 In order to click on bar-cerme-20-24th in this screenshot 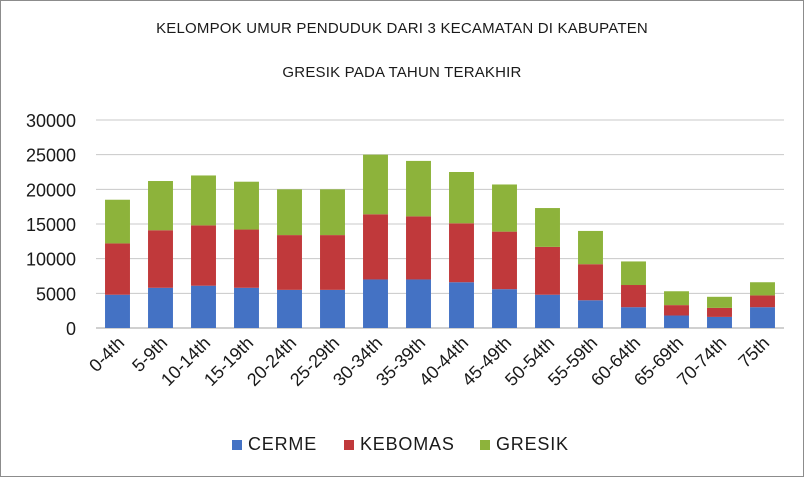, I will do `click(289, 308)`.